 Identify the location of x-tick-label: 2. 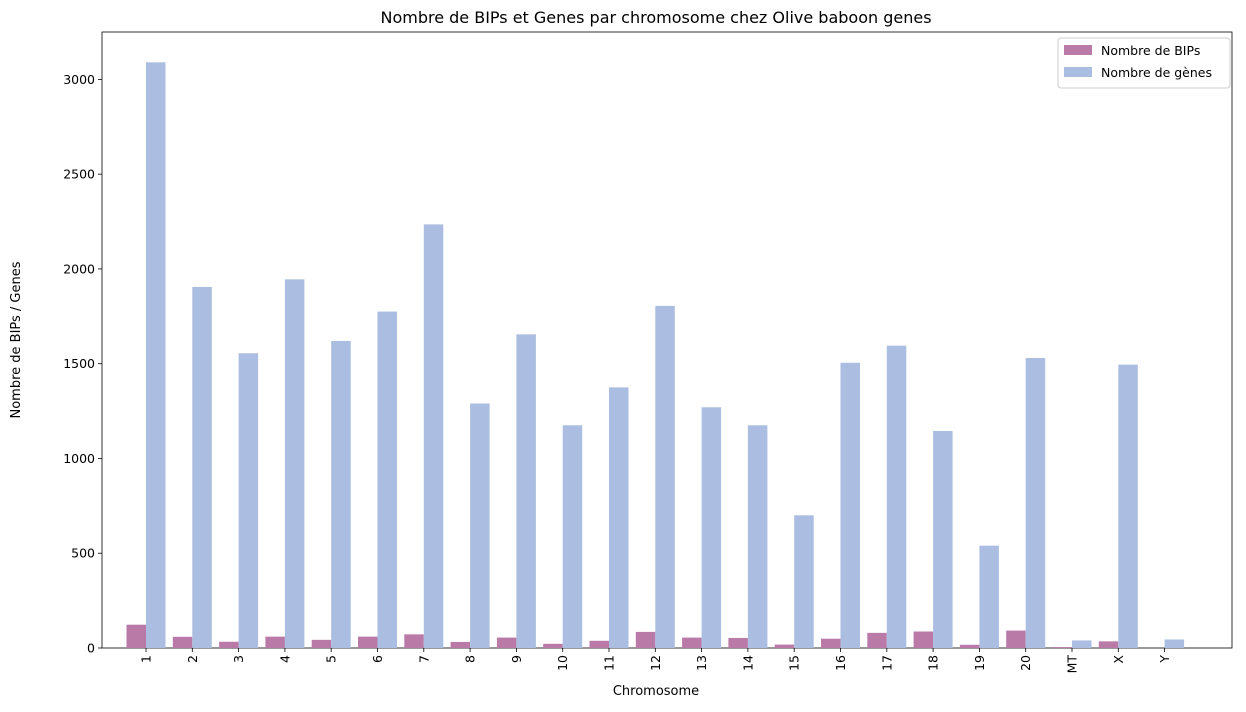
(192, 659).